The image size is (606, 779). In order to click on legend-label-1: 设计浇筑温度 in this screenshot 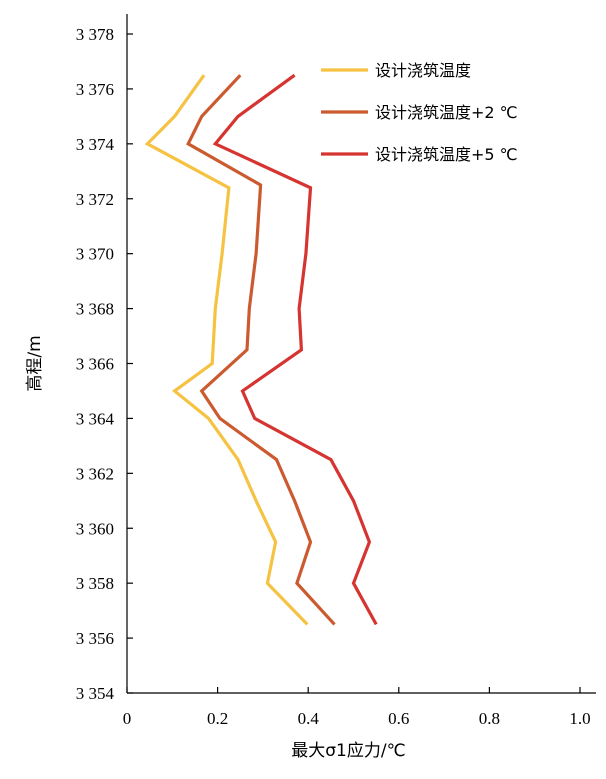, I will do `click(423, 70)`.